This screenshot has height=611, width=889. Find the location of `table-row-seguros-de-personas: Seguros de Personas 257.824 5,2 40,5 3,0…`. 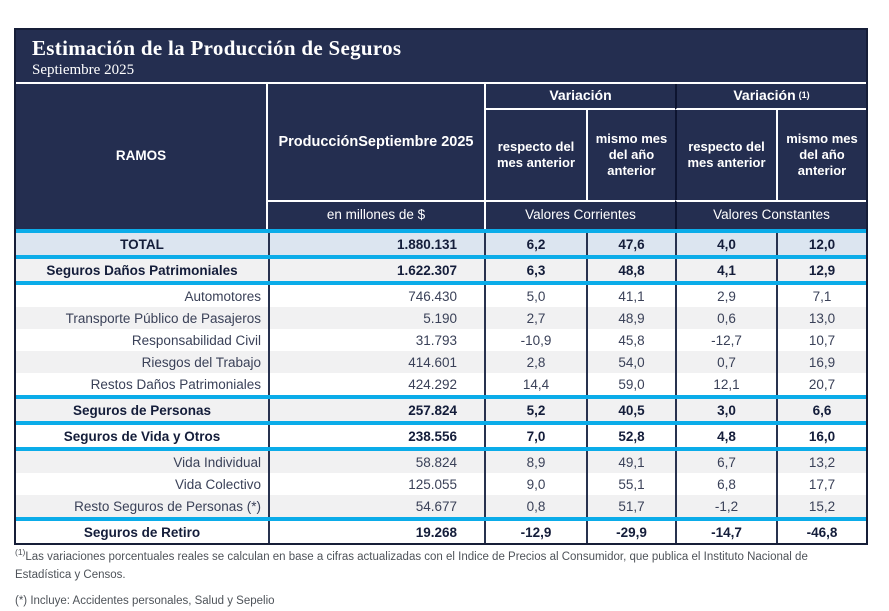

table-row-seguros-de-personas: Seguros de Personas 257.824 5,2 40,5 3,0… is located at coordinates (441, 410).